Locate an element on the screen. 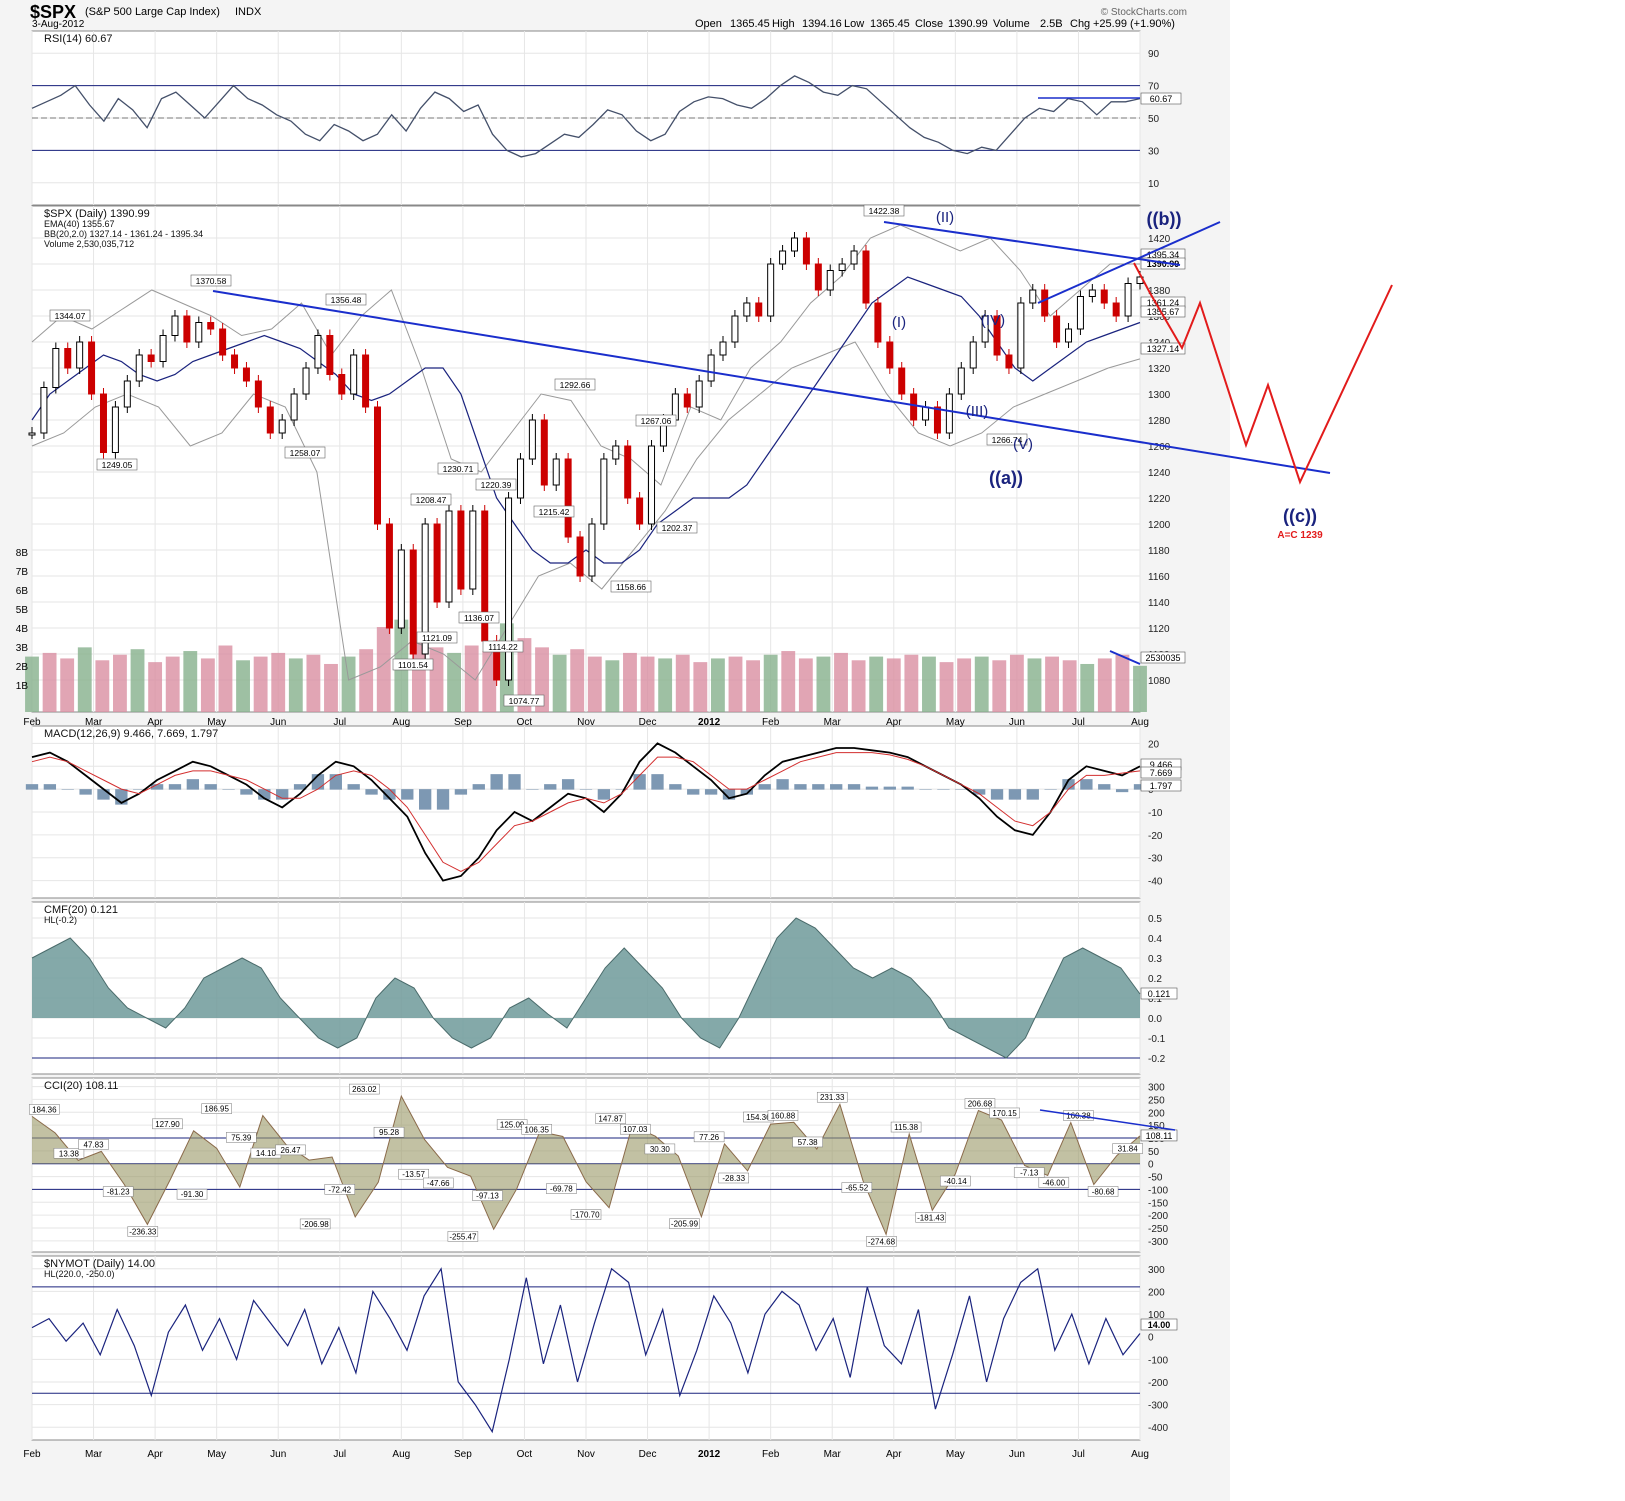  price-label: 1230.71 is located at coordinates (458, 469).